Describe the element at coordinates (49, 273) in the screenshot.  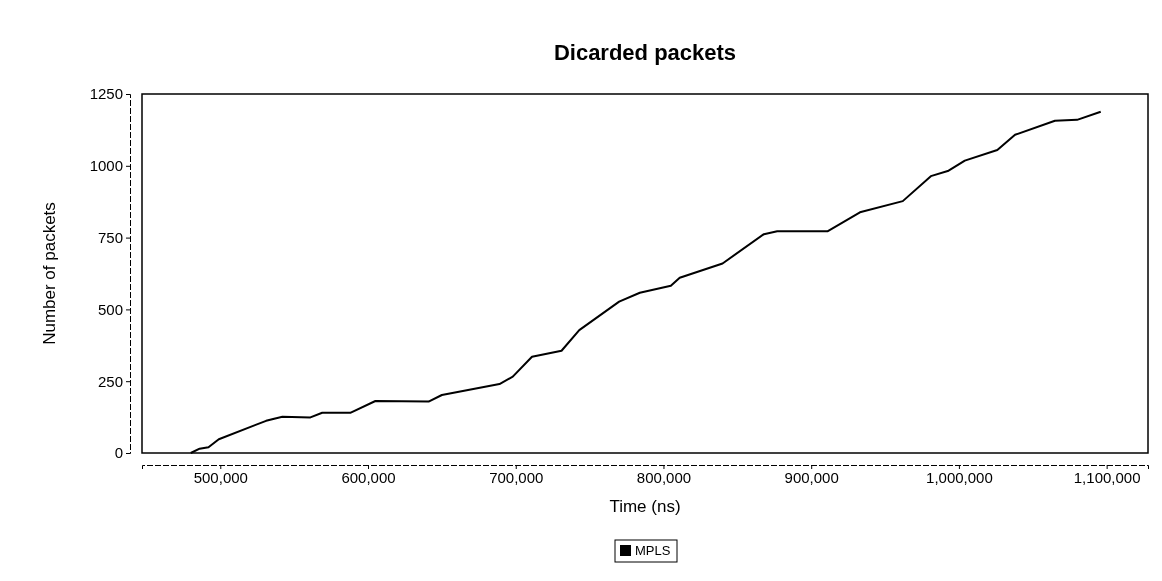
I see `y-axis-title: Number of packets` at that location.